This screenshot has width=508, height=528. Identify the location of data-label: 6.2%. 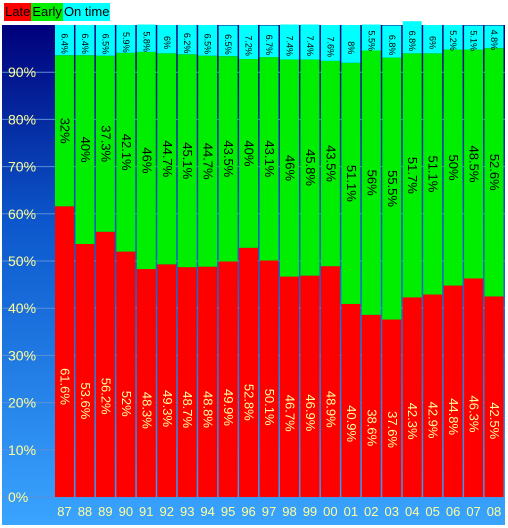
(187, 43).